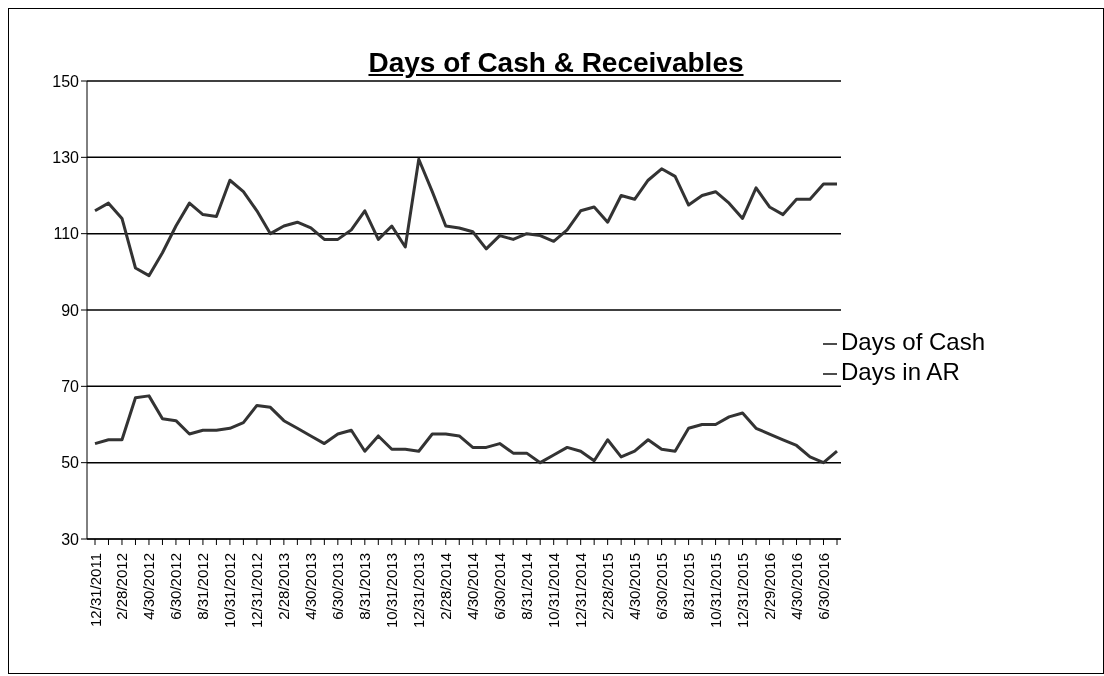 Image resolution: width=1104 pixels, height=676 pixels. I want to click on x-tick-label: 12/31/2014, so click(581, 591).